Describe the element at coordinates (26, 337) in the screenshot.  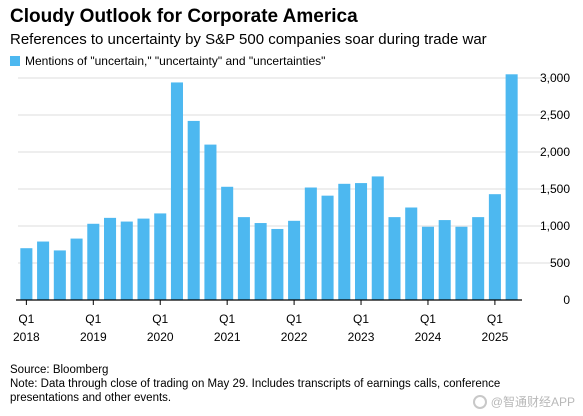
I see `x-tick-label-year: 2018` at that location.